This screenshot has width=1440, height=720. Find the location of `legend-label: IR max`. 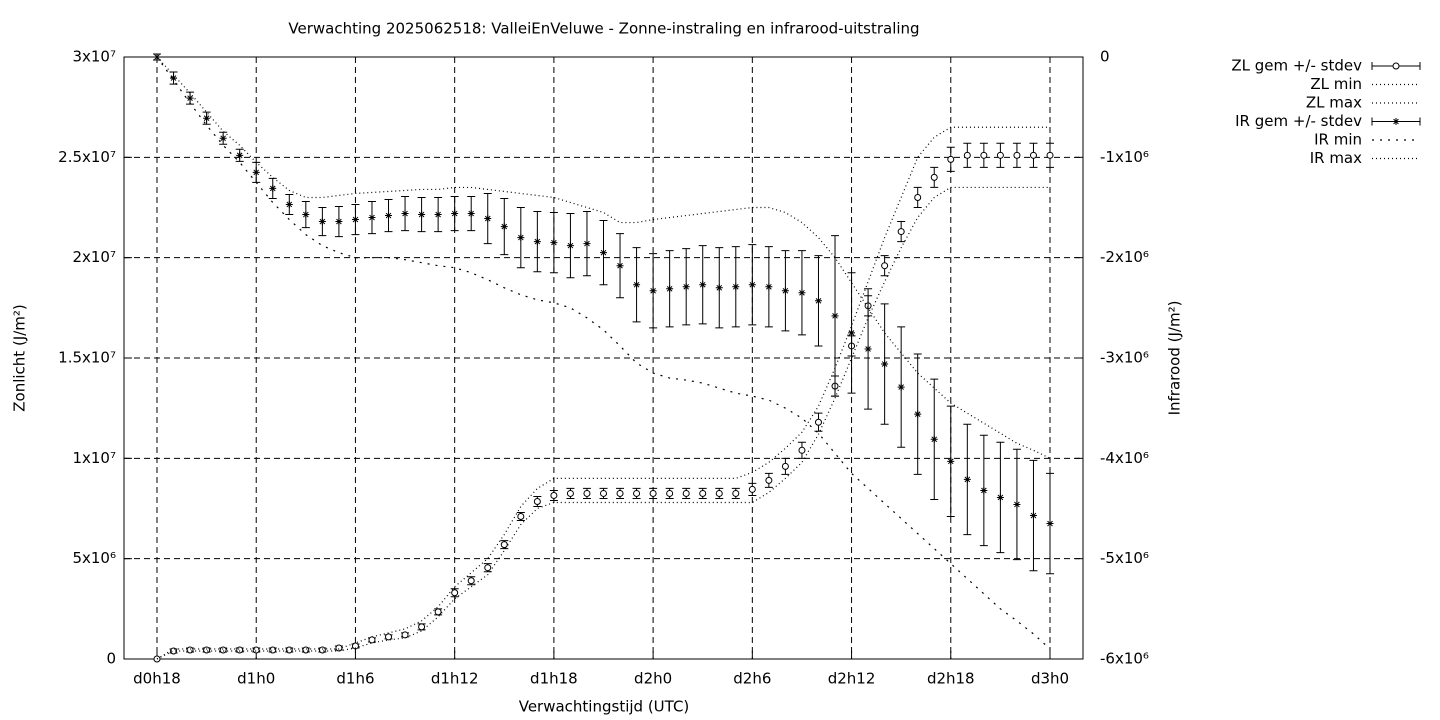

legend-label: IR max is located at coordinates (1336, 158).